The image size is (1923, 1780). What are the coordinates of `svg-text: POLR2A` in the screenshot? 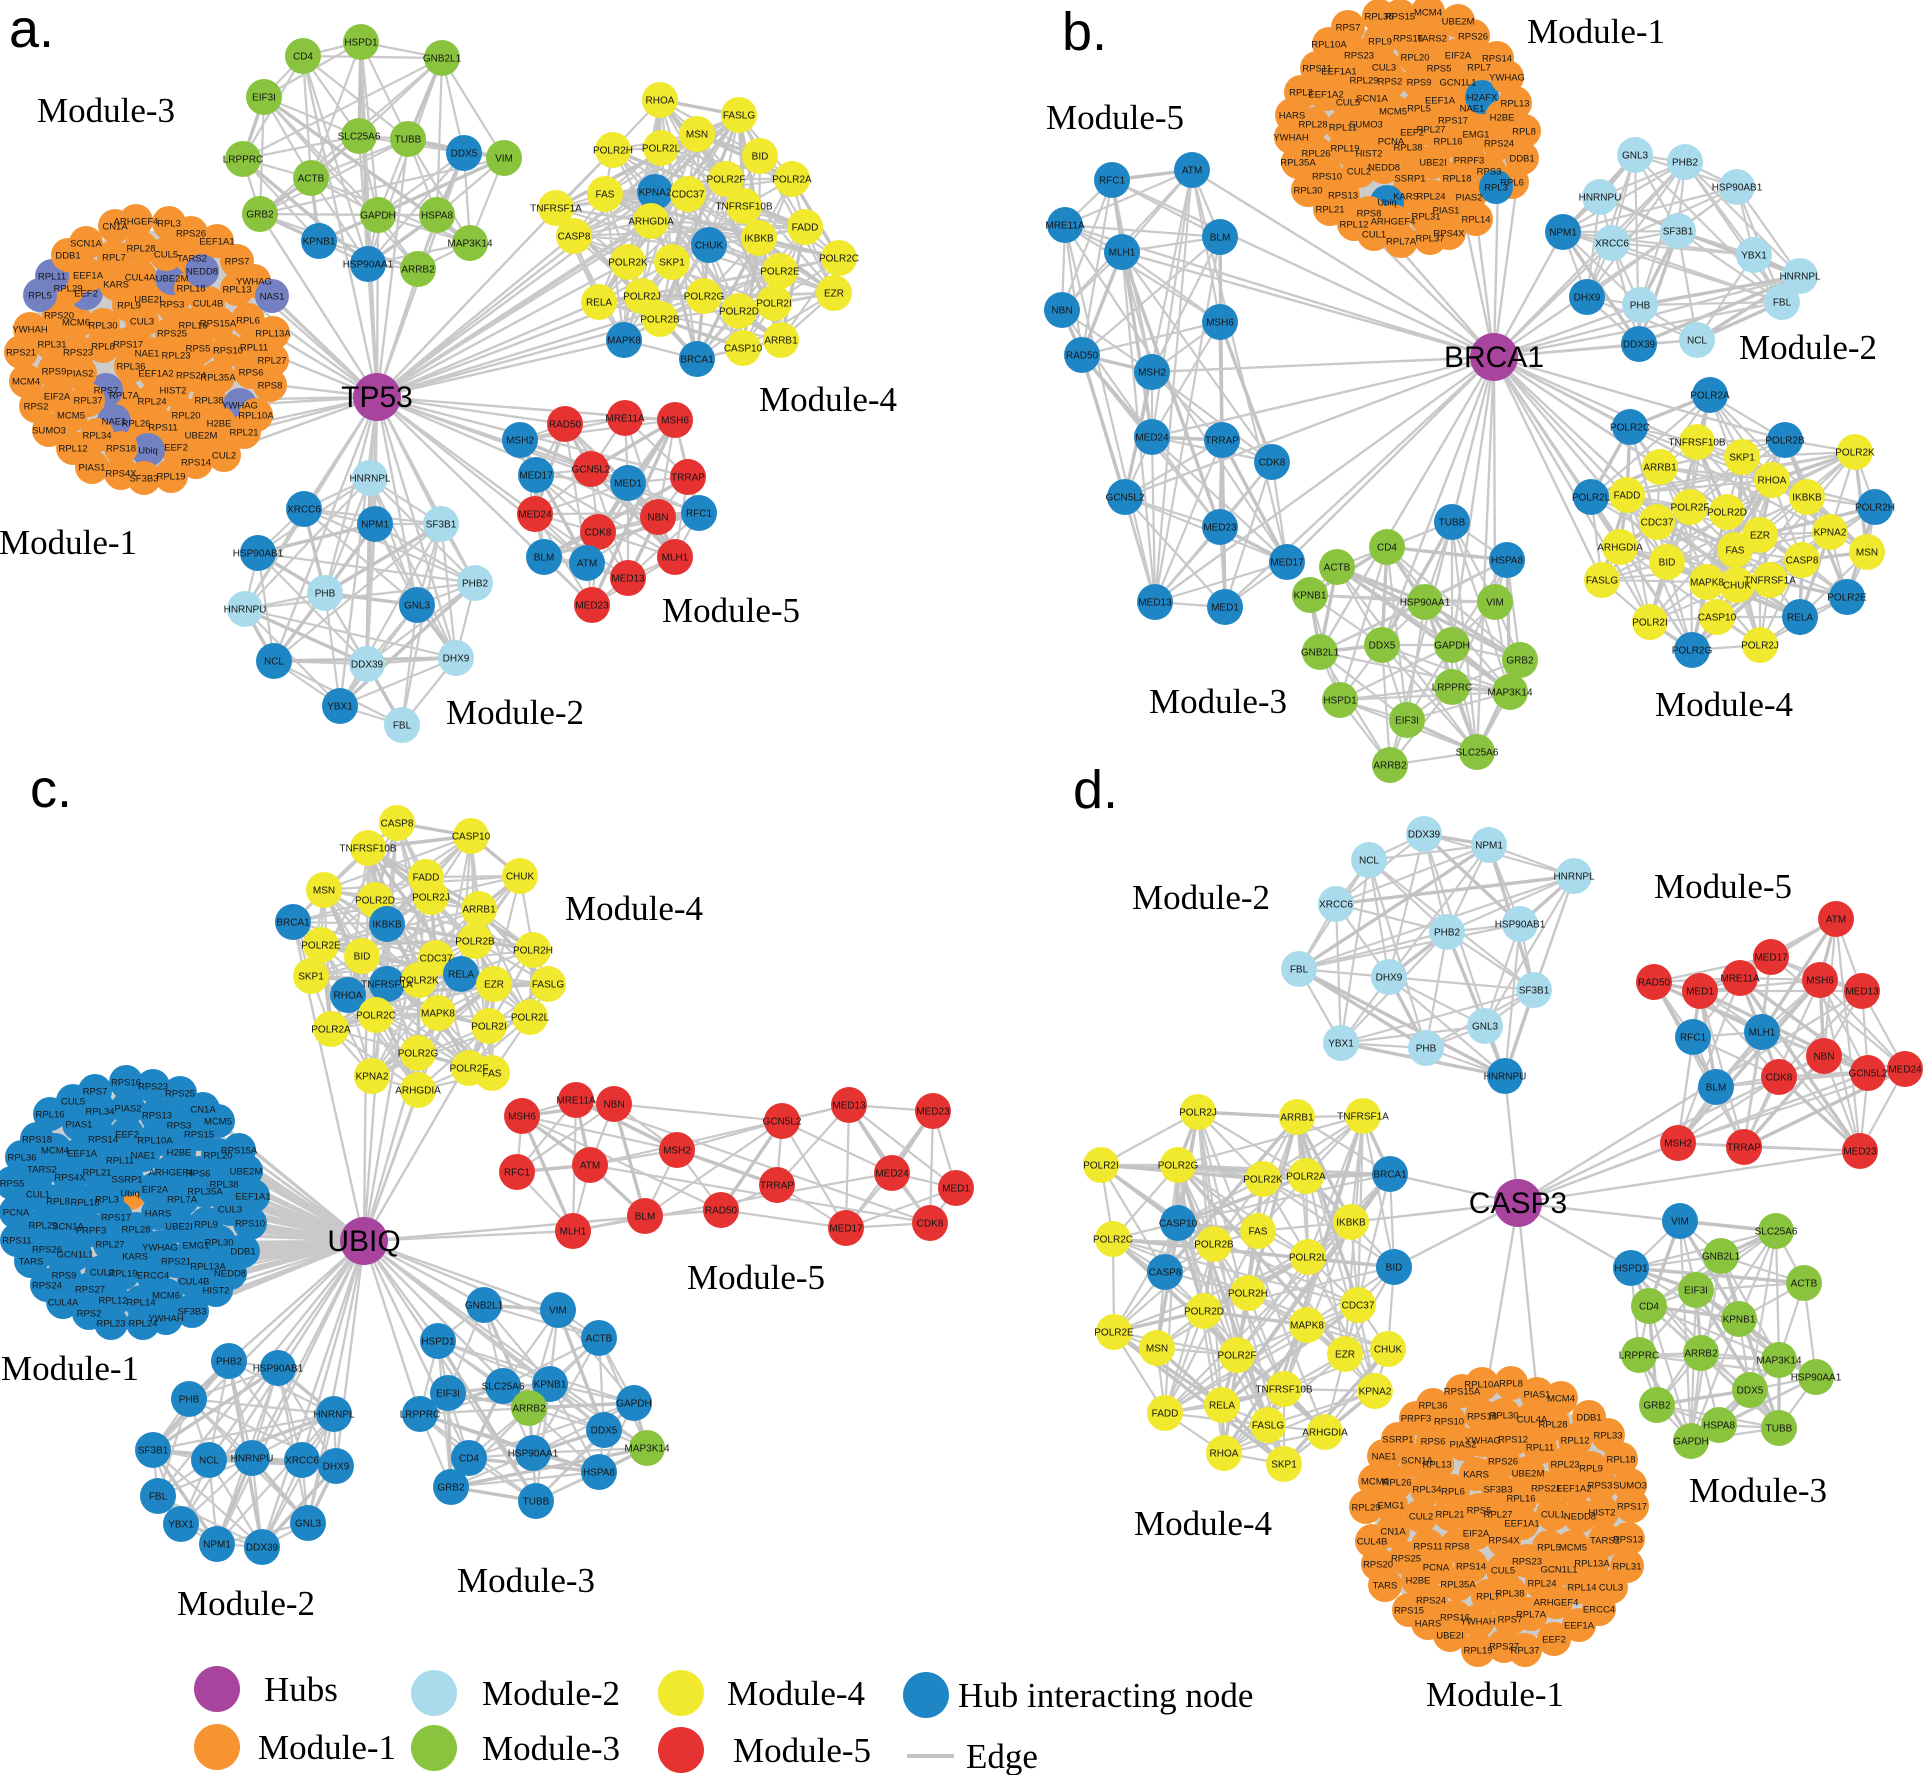 It's located at (1710, 396).